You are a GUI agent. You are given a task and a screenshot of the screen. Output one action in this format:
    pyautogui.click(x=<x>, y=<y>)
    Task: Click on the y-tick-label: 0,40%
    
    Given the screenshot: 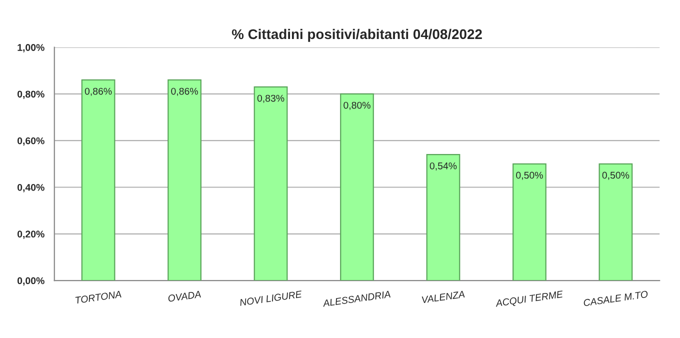 What is the action you would take?
    pyautogui.click(x=30, y=188)
    